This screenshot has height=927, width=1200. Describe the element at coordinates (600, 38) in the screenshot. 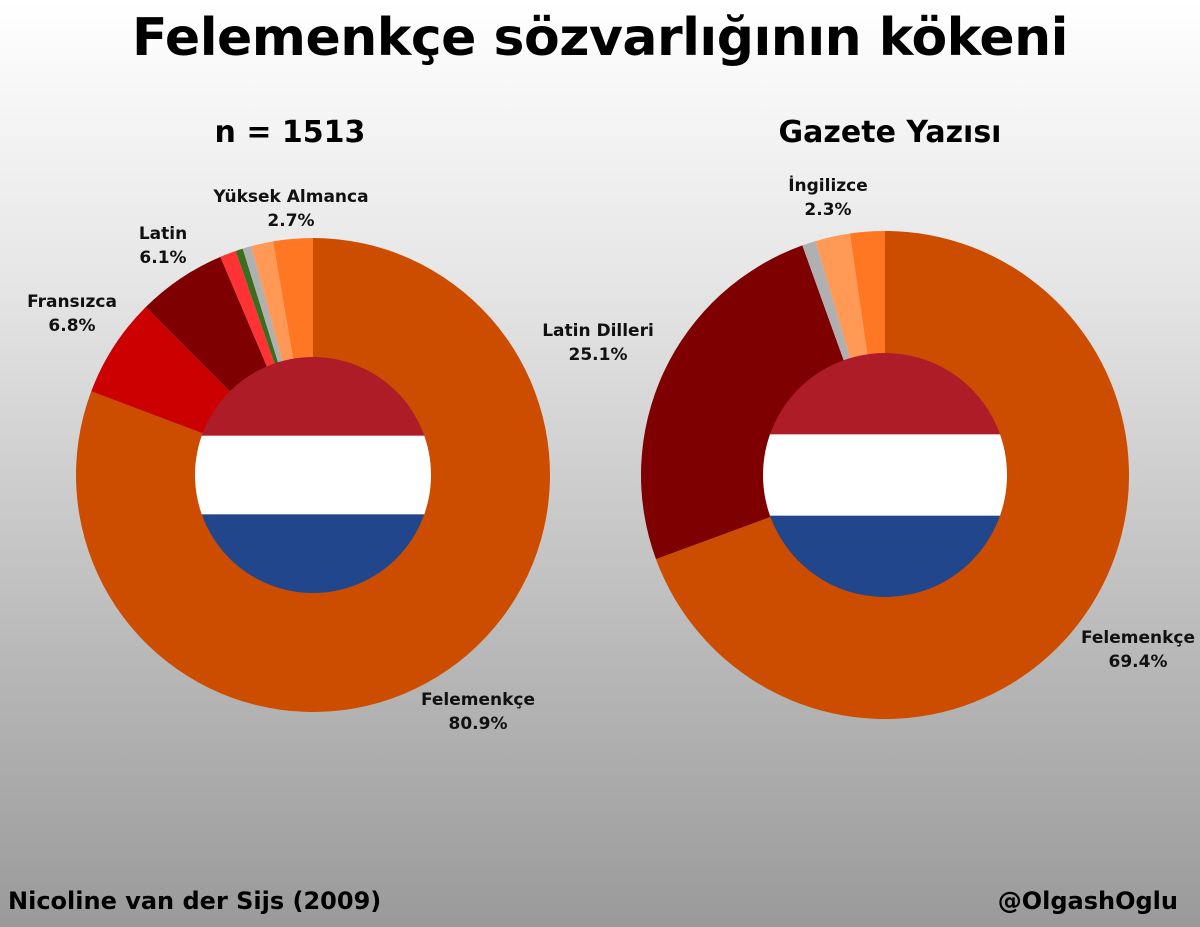

I see `page-title: Felemenkçe sözvarlığının kökeni` at that location.